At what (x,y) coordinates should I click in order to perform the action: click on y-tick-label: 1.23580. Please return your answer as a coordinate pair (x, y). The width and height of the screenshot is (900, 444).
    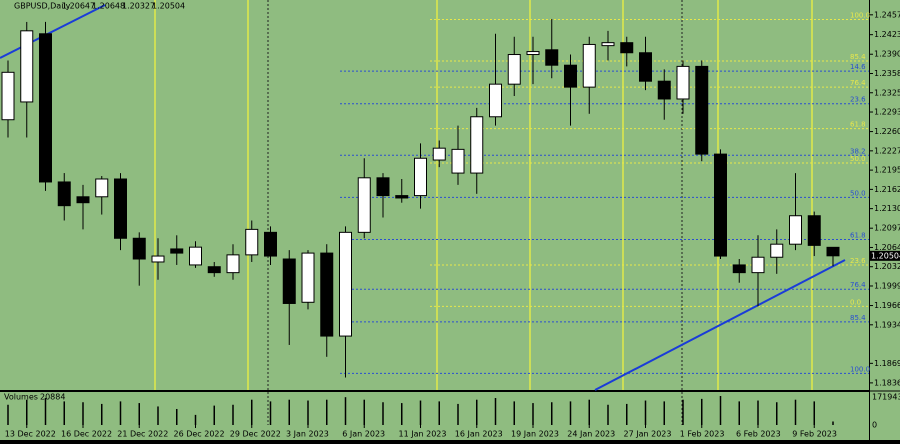
    Looking at the image, I should click on (887, 73).